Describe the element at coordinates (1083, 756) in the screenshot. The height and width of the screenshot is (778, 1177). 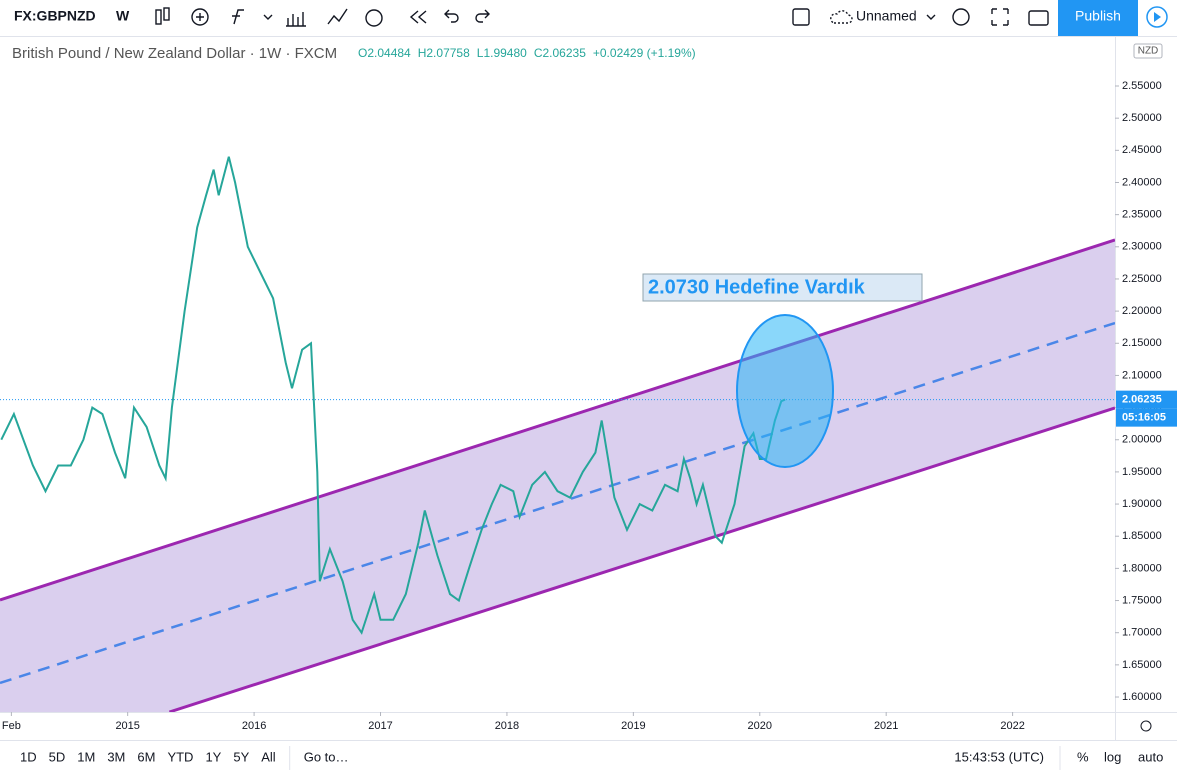
I see `percent-toggle: %` at that location.